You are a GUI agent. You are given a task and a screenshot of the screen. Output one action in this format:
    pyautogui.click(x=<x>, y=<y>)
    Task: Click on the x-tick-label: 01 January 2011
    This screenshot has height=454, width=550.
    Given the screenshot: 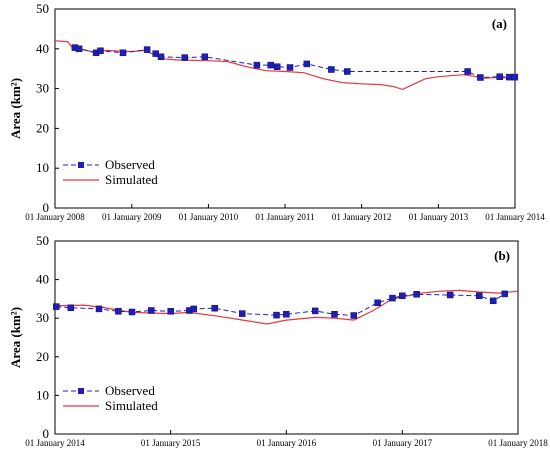 What is the action you would take?
    pyautogui.click(x=284, y=217)
    